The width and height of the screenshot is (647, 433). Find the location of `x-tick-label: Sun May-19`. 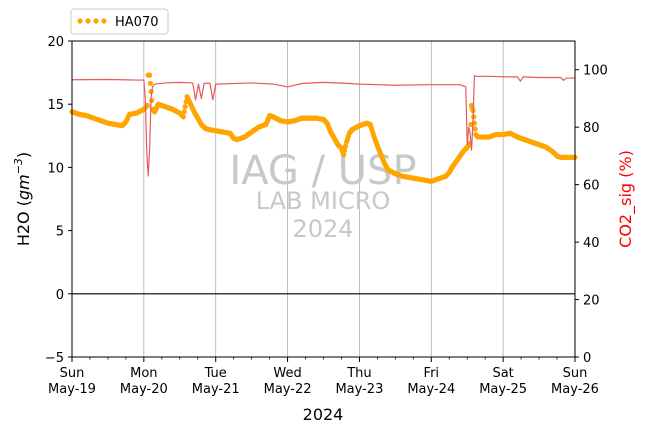

x-tick-label: Sun May-19 is located at coordinates (72, 381).